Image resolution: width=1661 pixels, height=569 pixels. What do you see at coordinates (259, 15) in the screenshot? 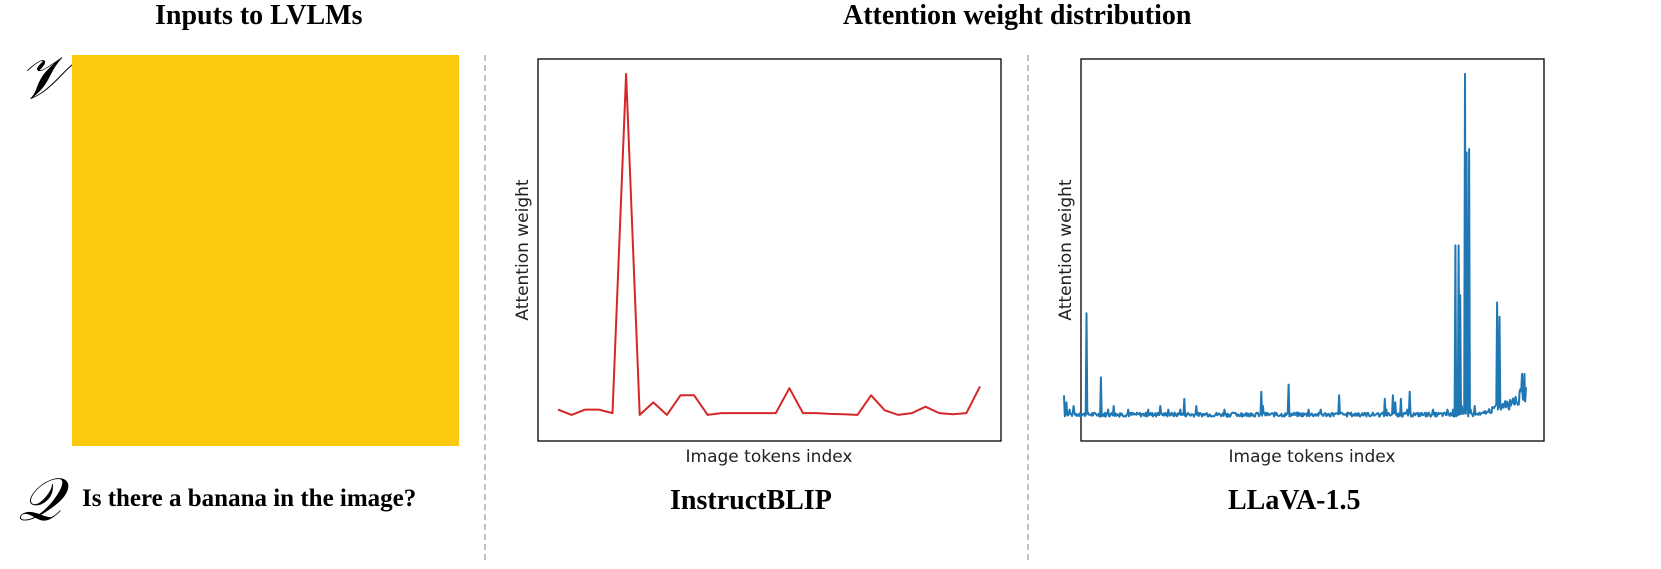
I see `inputs-header: Inputs to LVLMs` at bounding box center [259, 15].